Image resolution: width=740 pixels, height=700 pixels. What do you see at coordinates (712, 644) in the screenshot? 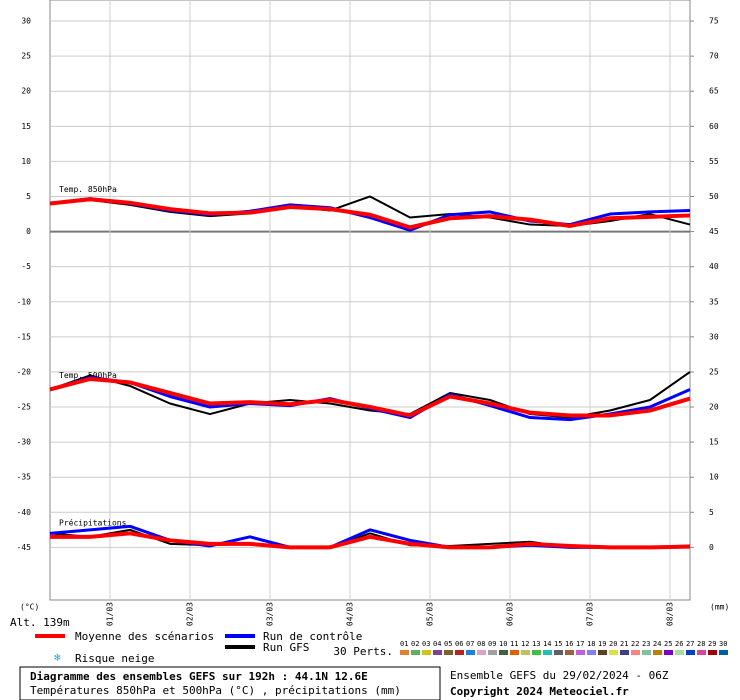
I see `perturbation-id: 29` at bounding box center [712, 644].